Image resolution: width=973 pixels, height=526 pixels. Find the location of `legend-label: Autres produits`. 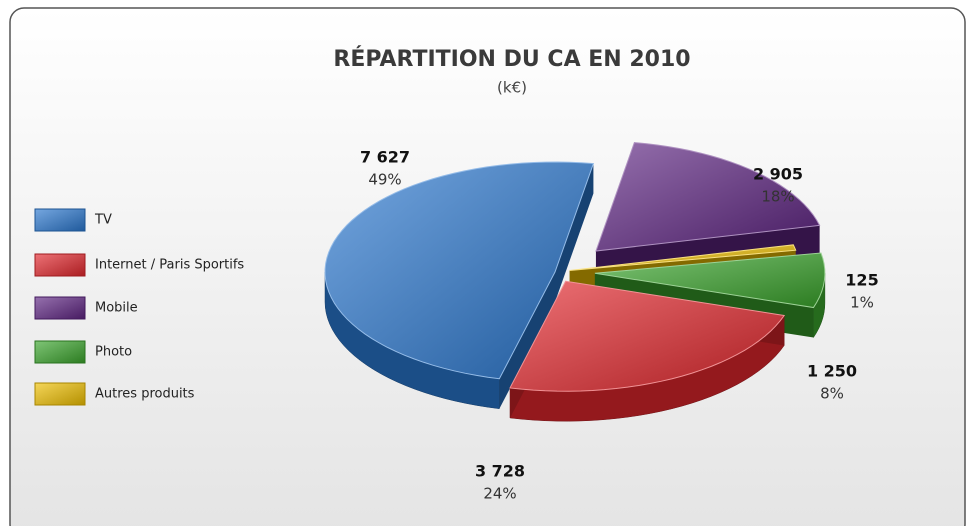

legend-label: Autres produits is located at coordinates (145, 394).